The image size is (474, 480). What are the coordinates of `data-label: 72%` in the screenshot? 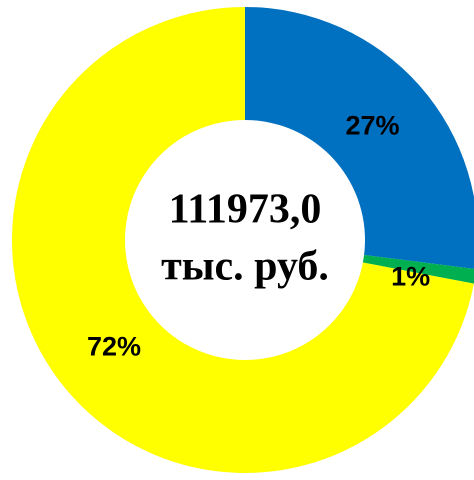 It's located at (114, 346).